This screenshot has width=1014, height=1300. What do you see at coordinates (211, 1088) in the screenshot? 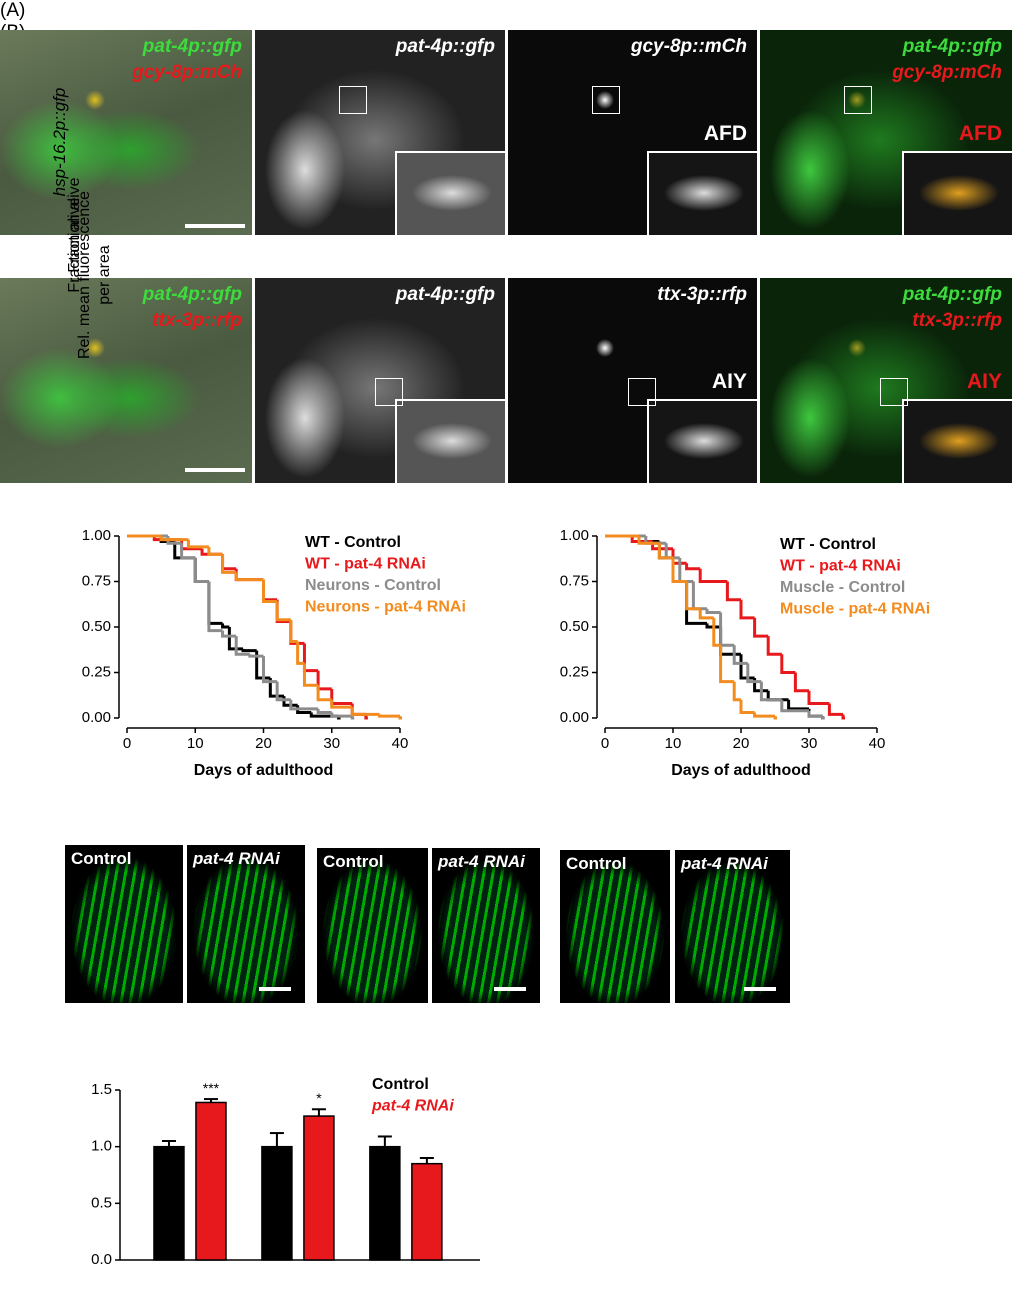
I see `significance: ***` at bounding box center [211, 1088].